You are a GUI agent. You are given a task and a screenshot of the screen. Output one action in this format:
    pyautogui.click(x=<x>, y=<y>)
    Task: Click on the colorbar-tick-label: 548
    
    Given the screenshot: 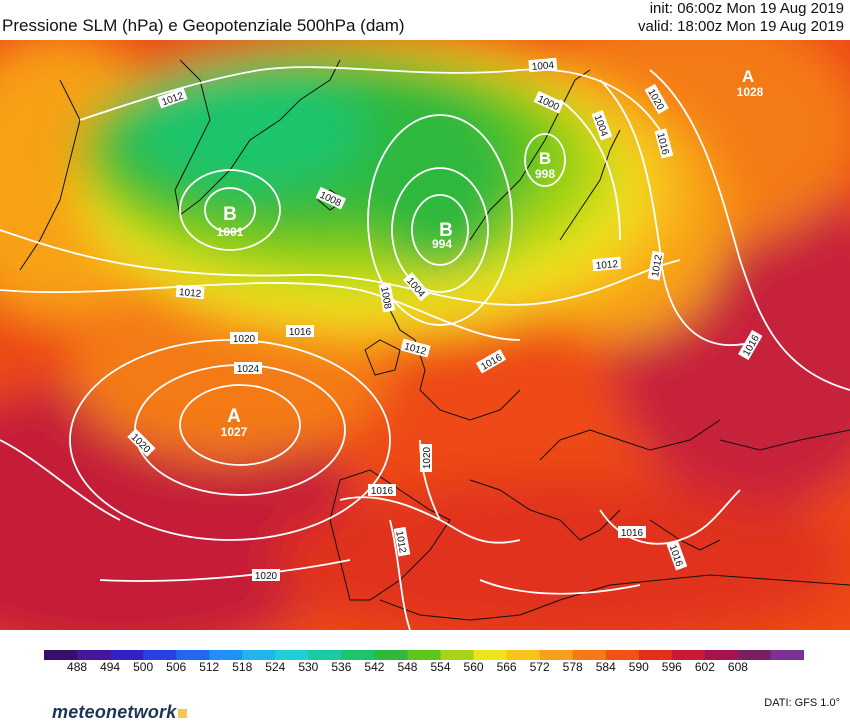 What is the action you would take?
    pyautogui.click(x=407, y=667)
    